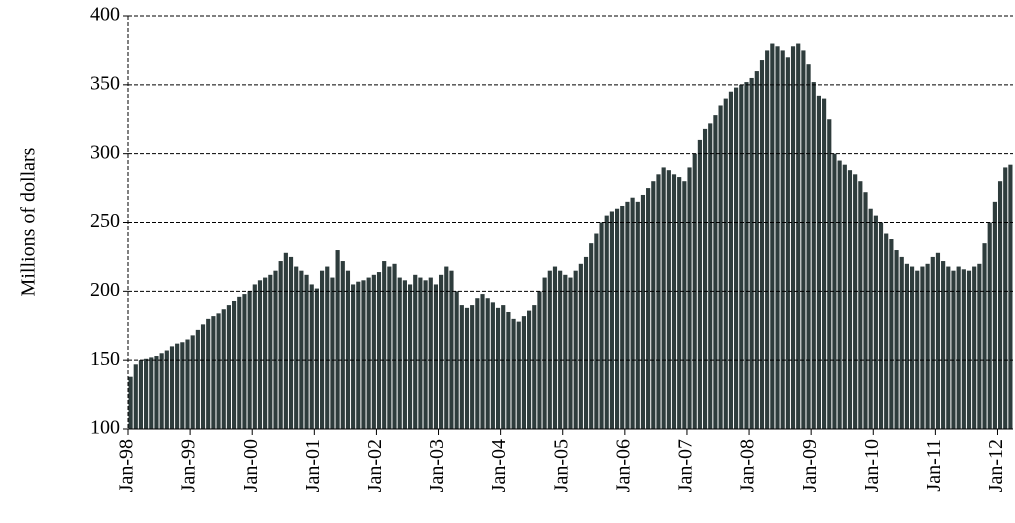 The height and width of the screenshot is (523, 1015). I want to click on y-axis-label: Millions of dollars, so click(29, 221).